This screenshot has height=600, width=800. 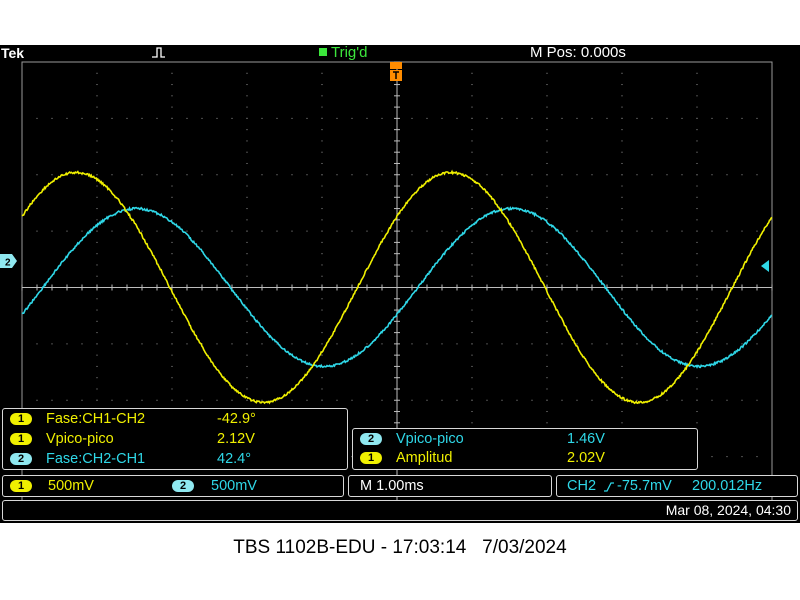 I want to click on measurement-value: 42.4°, so click(x=234, y=459).